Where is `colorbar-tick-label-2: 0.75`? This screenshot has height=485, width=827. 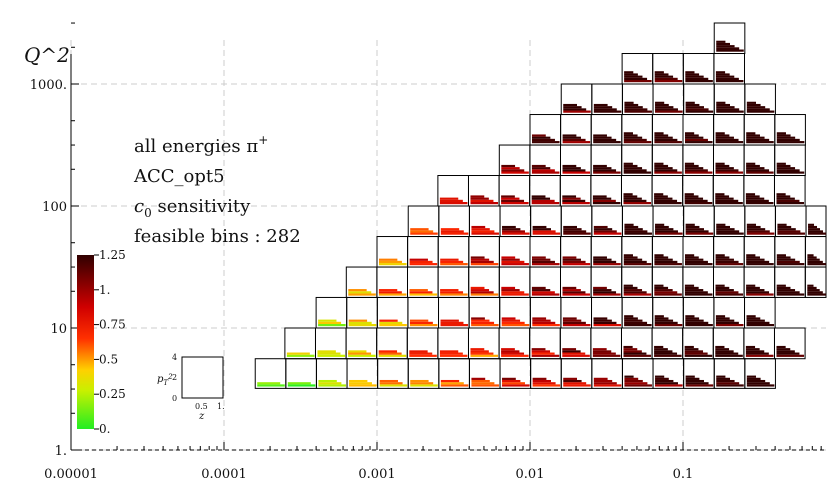 colorbar-tick-label-2: 0.75 is located at coordinates (112, 325).